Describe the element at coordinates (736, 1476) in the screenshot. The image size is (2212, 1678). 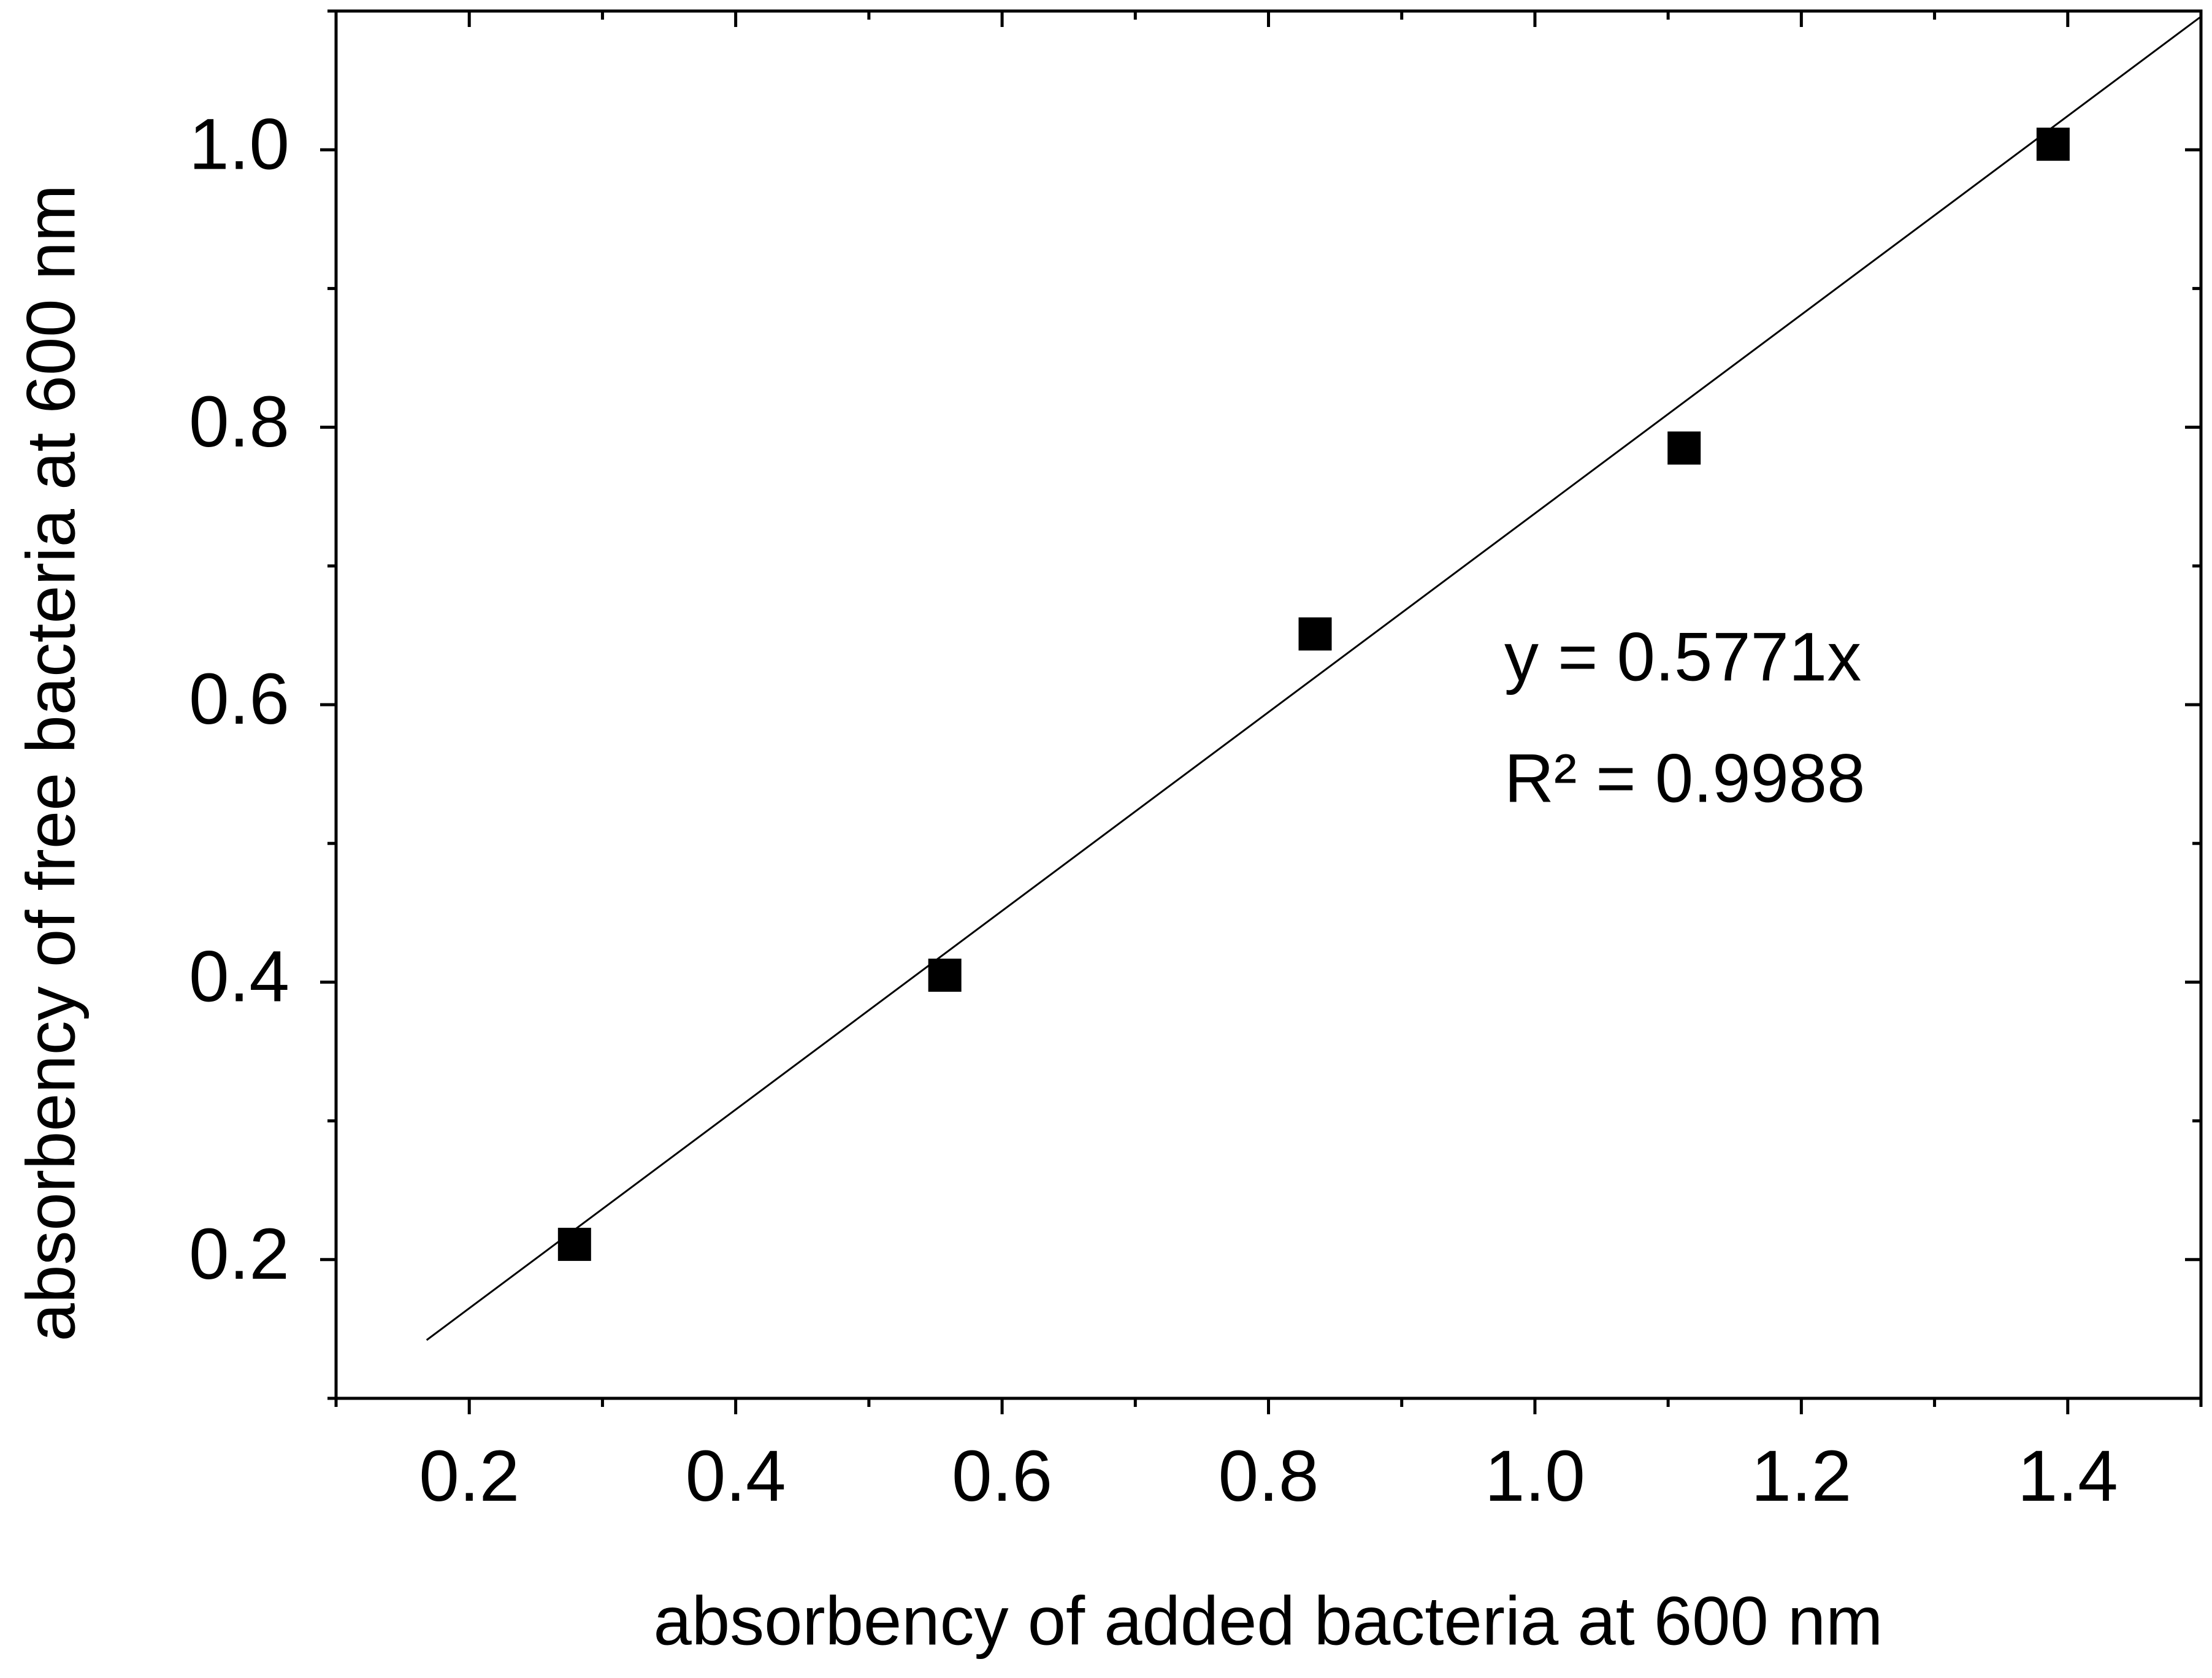
I see `x-tick-label: 0.4` at that location.